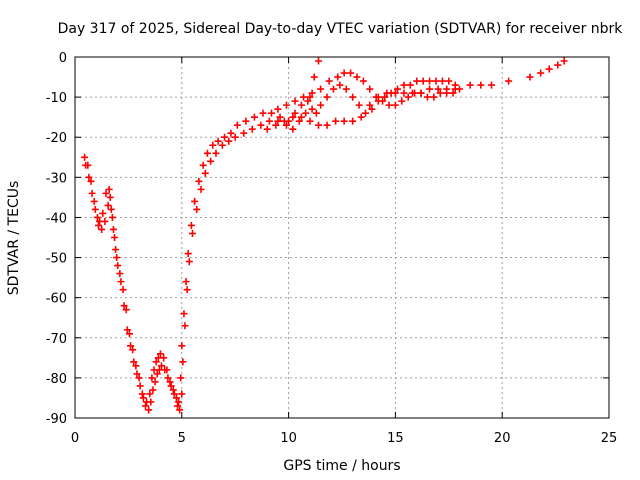  Describe the element at coordinates (56, 299) in the screenshot. I see `y-tick-label: -60` at that location.